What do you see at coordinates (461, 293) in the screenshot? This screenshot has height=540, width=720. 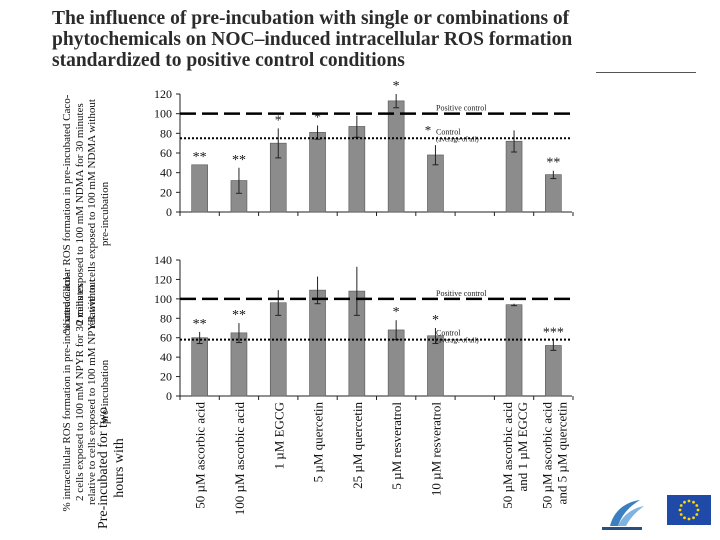 I see `chart2-ref-label: Positive control` at bounding box center [461, 293].